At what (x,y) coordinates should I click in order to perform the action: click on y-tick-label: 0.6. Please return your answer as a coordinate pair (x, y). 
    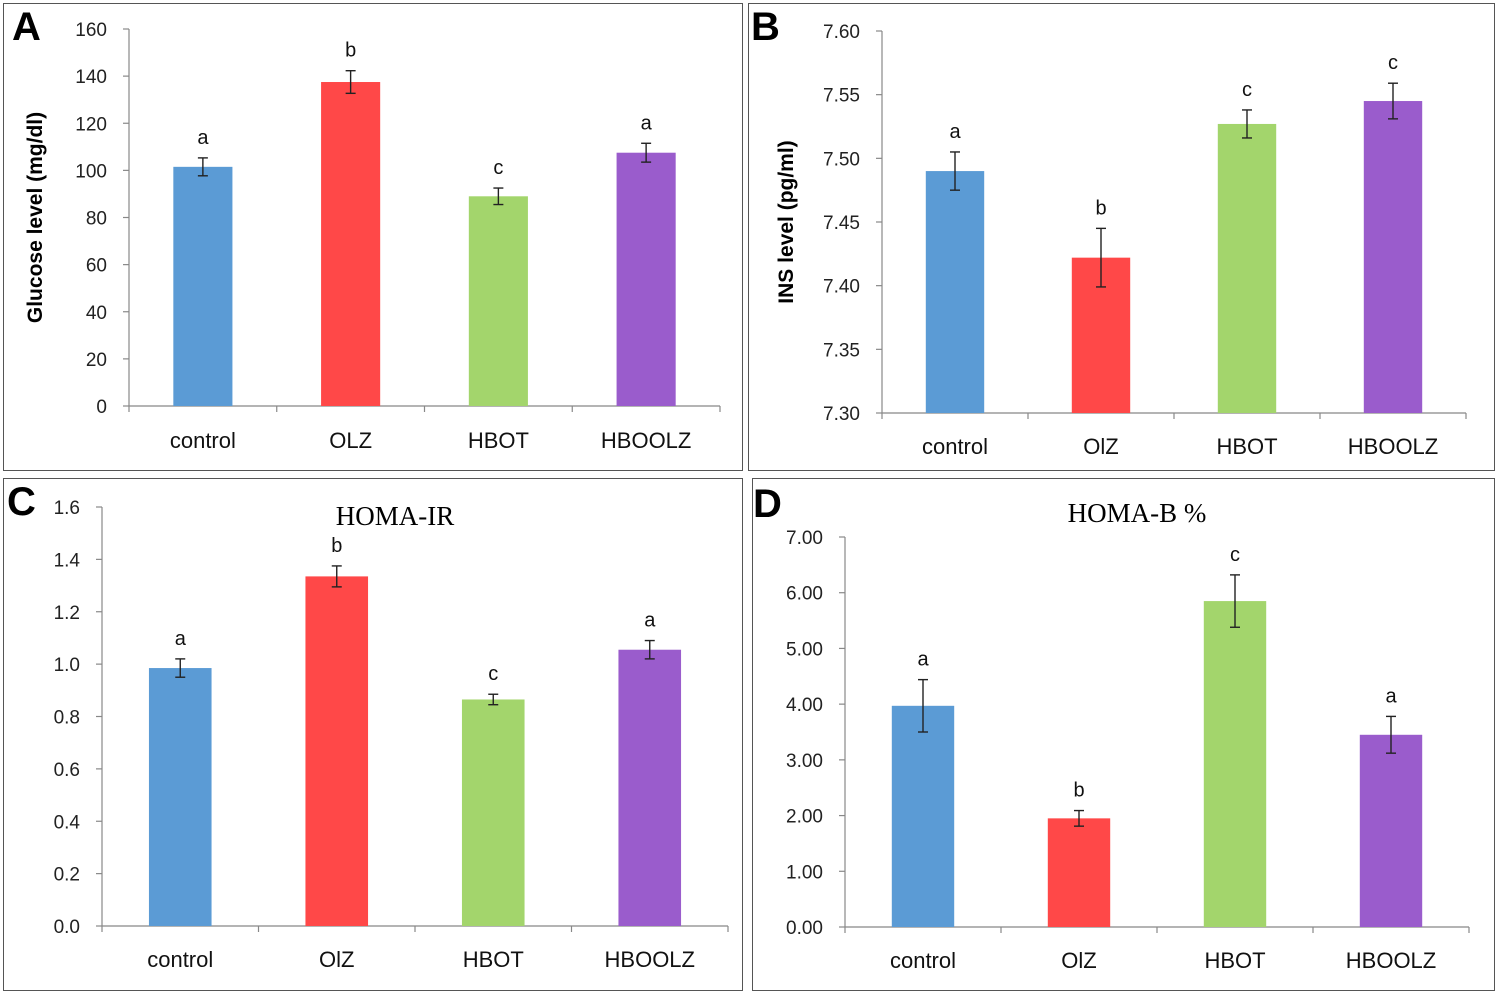
    Looking at the image, I should click on (67, 770).